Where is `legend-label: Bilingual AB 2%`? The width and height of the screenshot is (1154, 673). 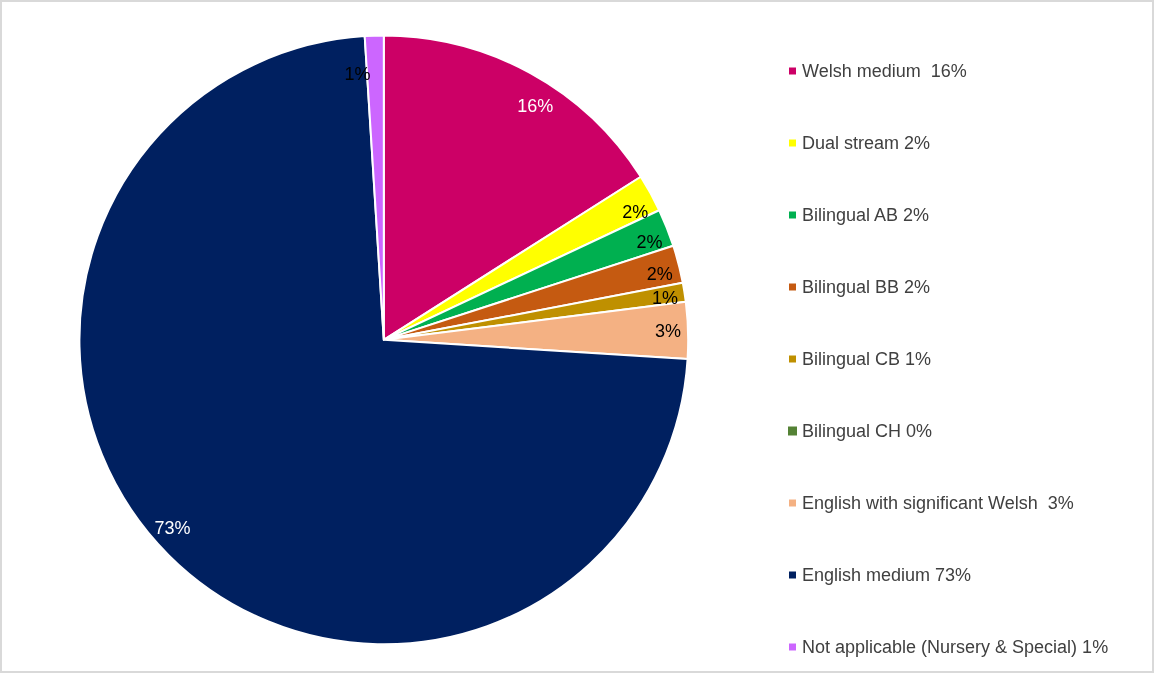 legend-label: Bilingual AB 2% is located at coordinates (866, 215).